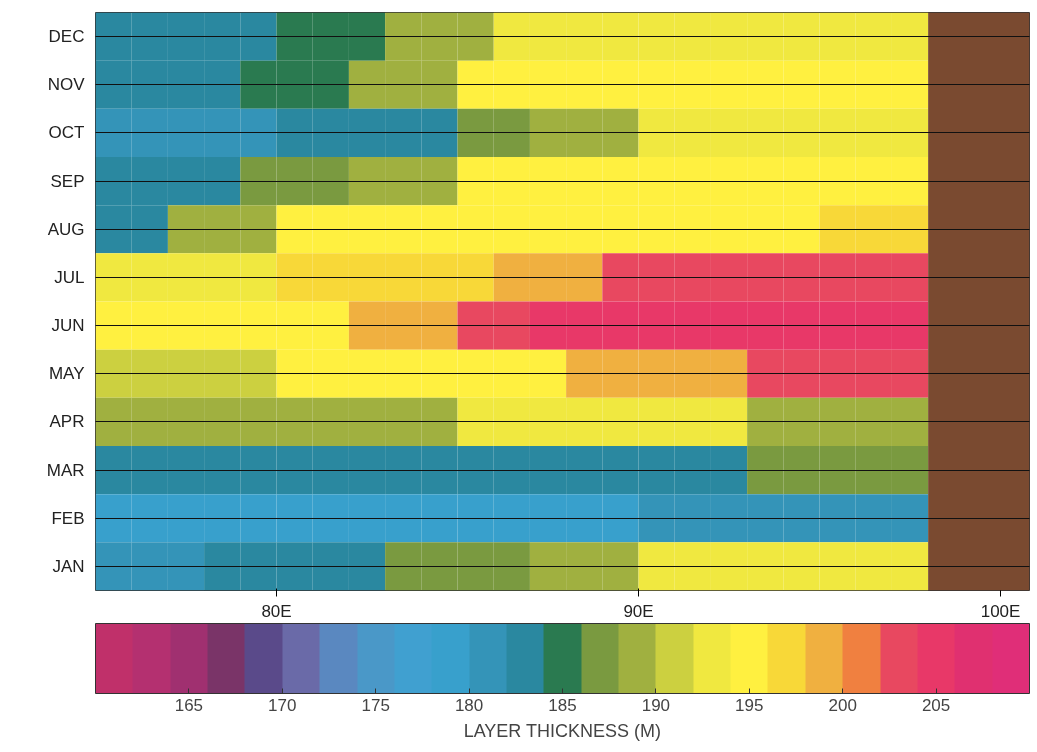 The width and height of the screenshot is (1037, 752). I want to click on y-tick-label: DEC, so click(66, 37).